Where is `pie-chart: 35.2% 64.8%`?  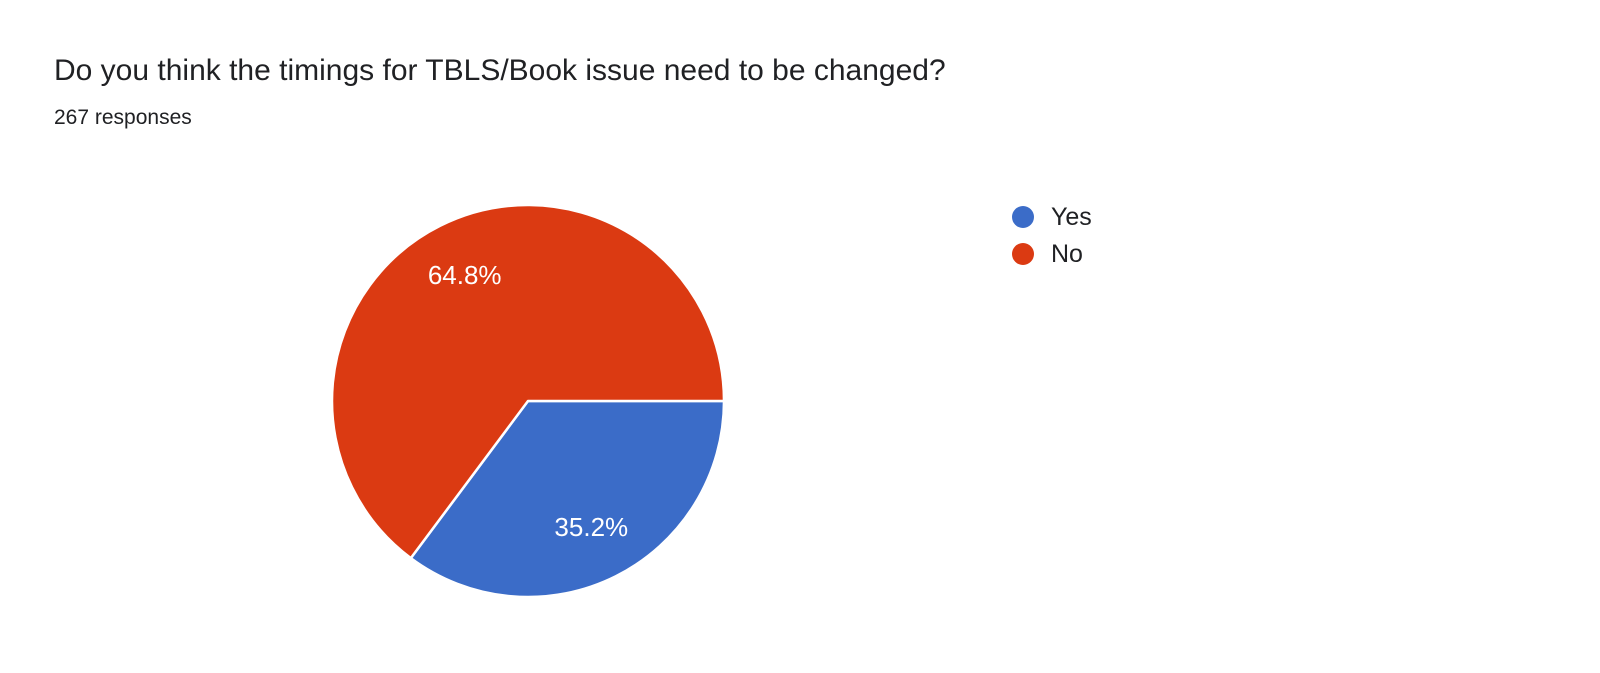
pie-chart: 35.2% 64.8% is located at coordinates (528, 401).